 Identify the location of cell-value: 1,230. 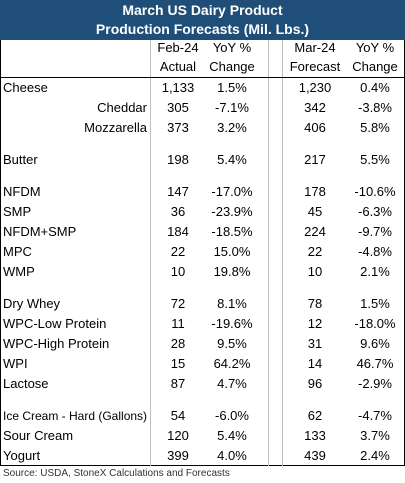
(315, 87).